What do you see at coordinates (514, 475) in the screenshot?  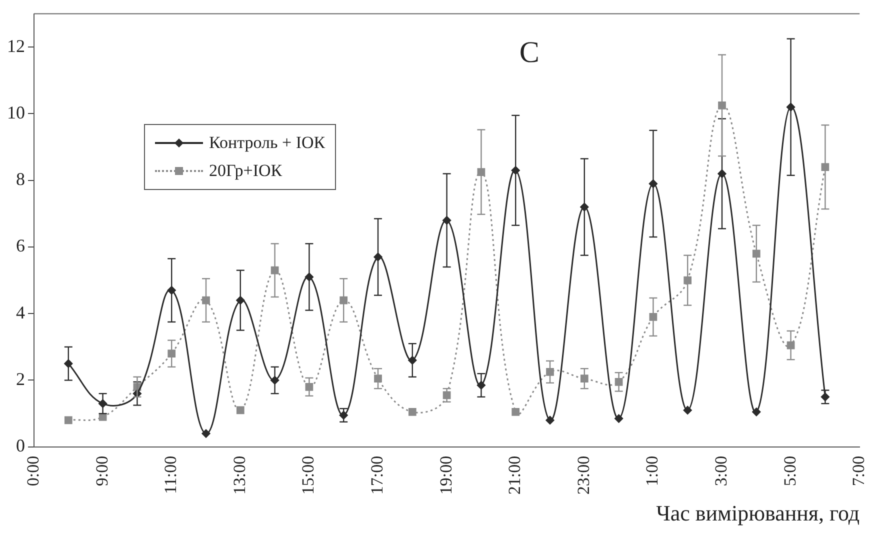 I see `x-tick-label: 21:00` at bounding box center [514, 475].